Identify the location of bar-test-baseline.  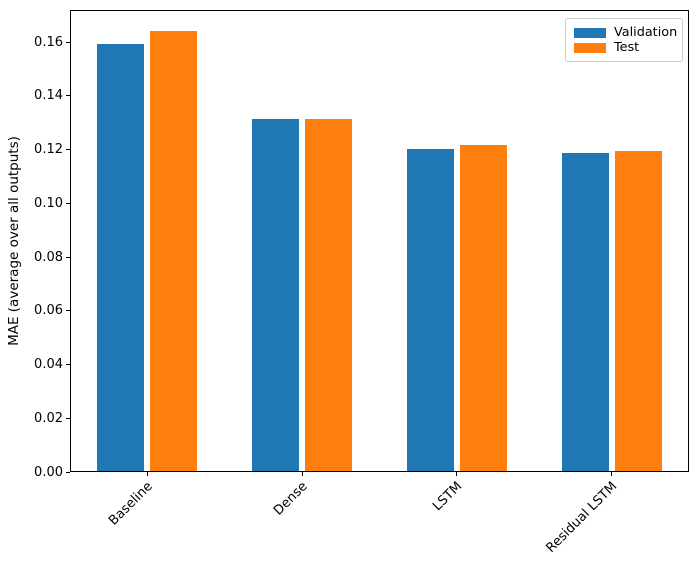
(174, 250).